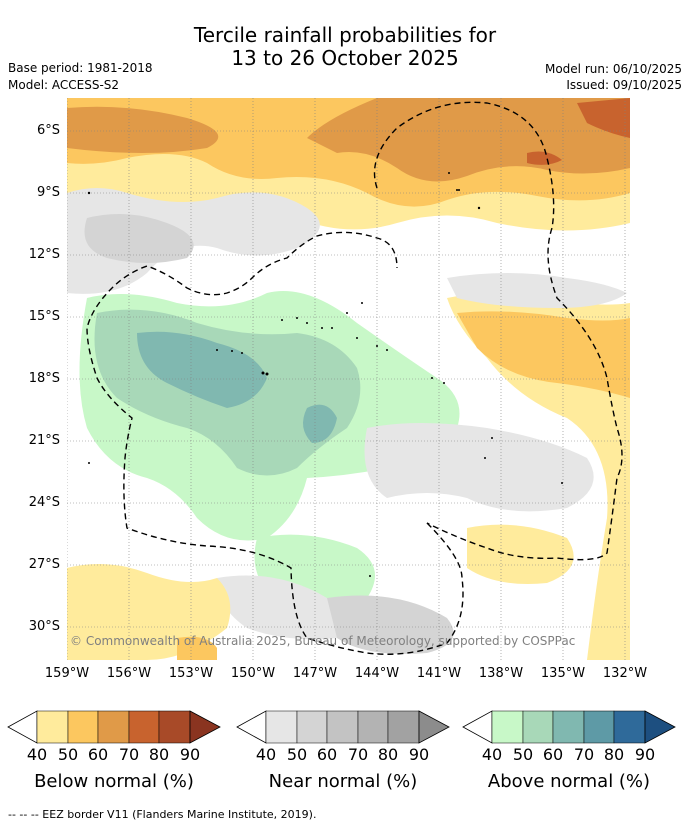 Image resolution: width=690 pixels, height=827 pixels. What do you see at coordinates (388, 754) in the screenshot?
I see `cbar-near-label: 80` at bounding box center [388, 754].